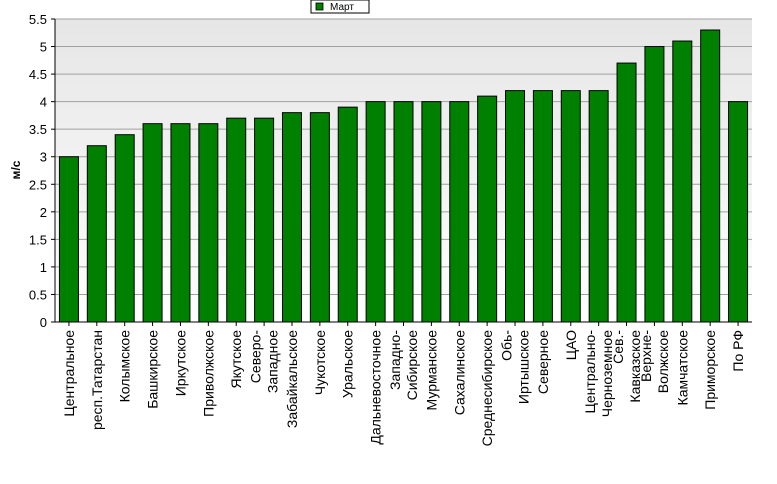 The image size is (777, 484). I want to click on y-tick-label: 1, so click(43, 267).